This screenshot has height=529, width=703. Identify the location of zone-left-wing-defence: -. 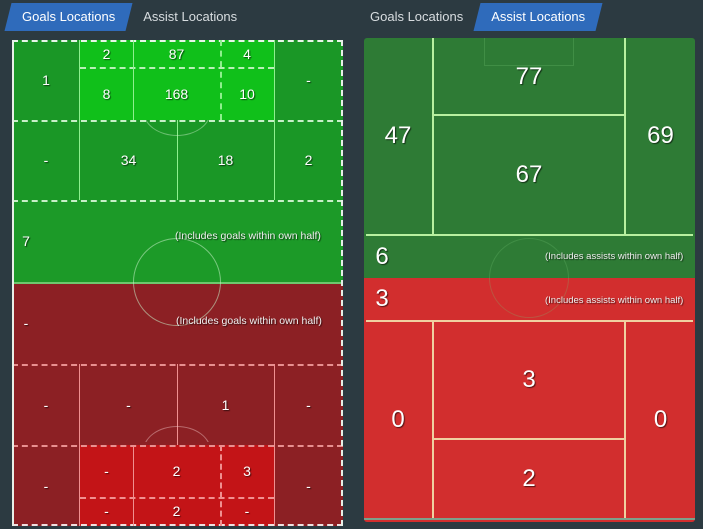
(46, 485).